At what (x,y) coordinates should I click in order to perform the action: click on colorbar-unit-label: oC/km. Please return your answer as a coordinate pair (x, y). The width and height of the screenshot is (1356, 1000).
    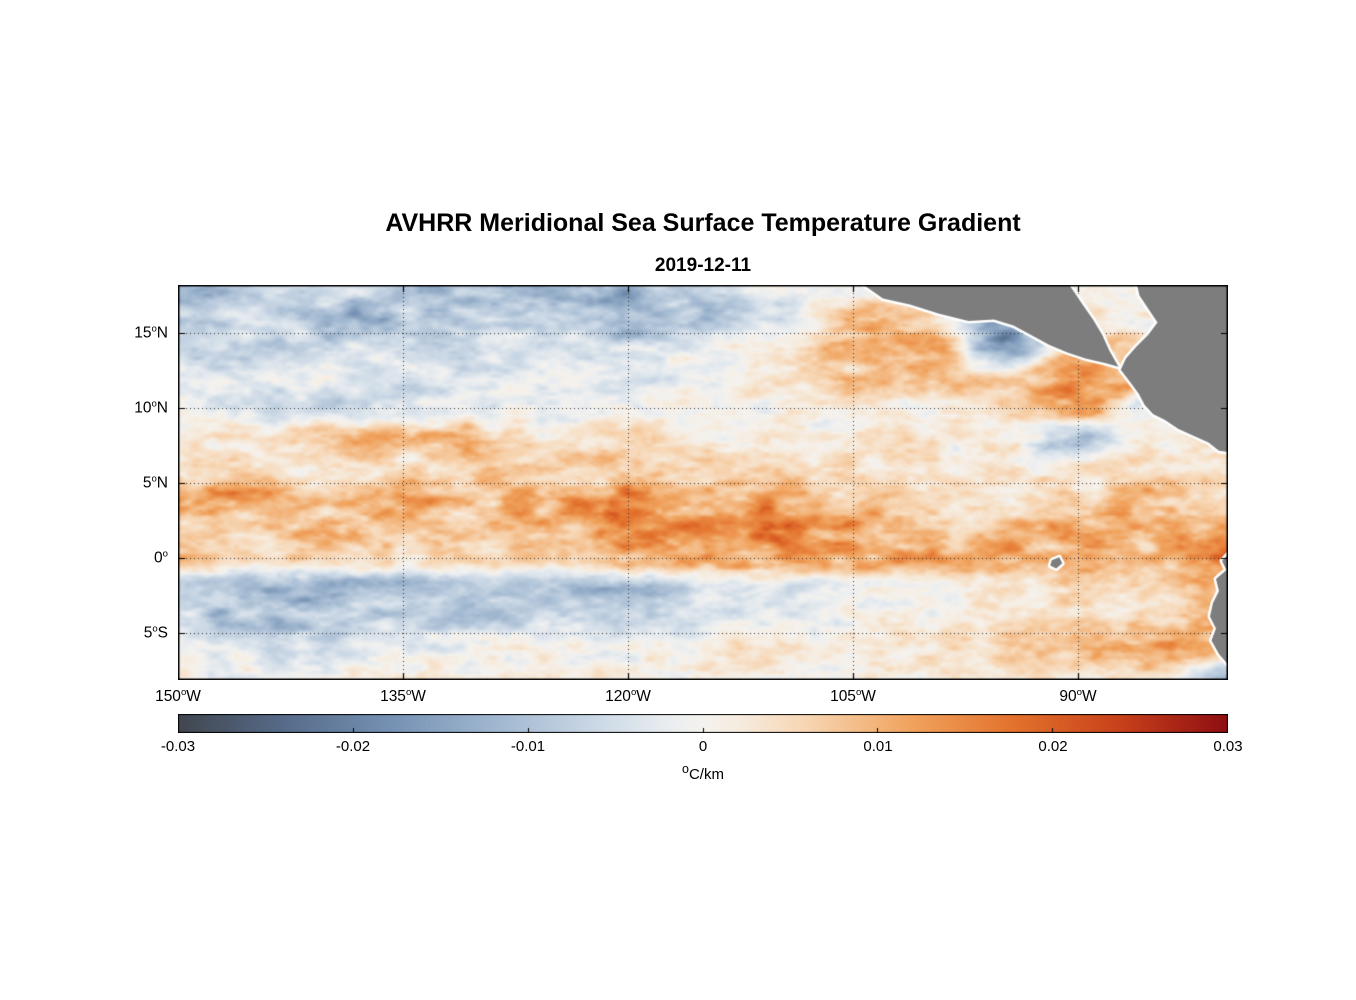
    Looking at the image, I should click on (703, 772).